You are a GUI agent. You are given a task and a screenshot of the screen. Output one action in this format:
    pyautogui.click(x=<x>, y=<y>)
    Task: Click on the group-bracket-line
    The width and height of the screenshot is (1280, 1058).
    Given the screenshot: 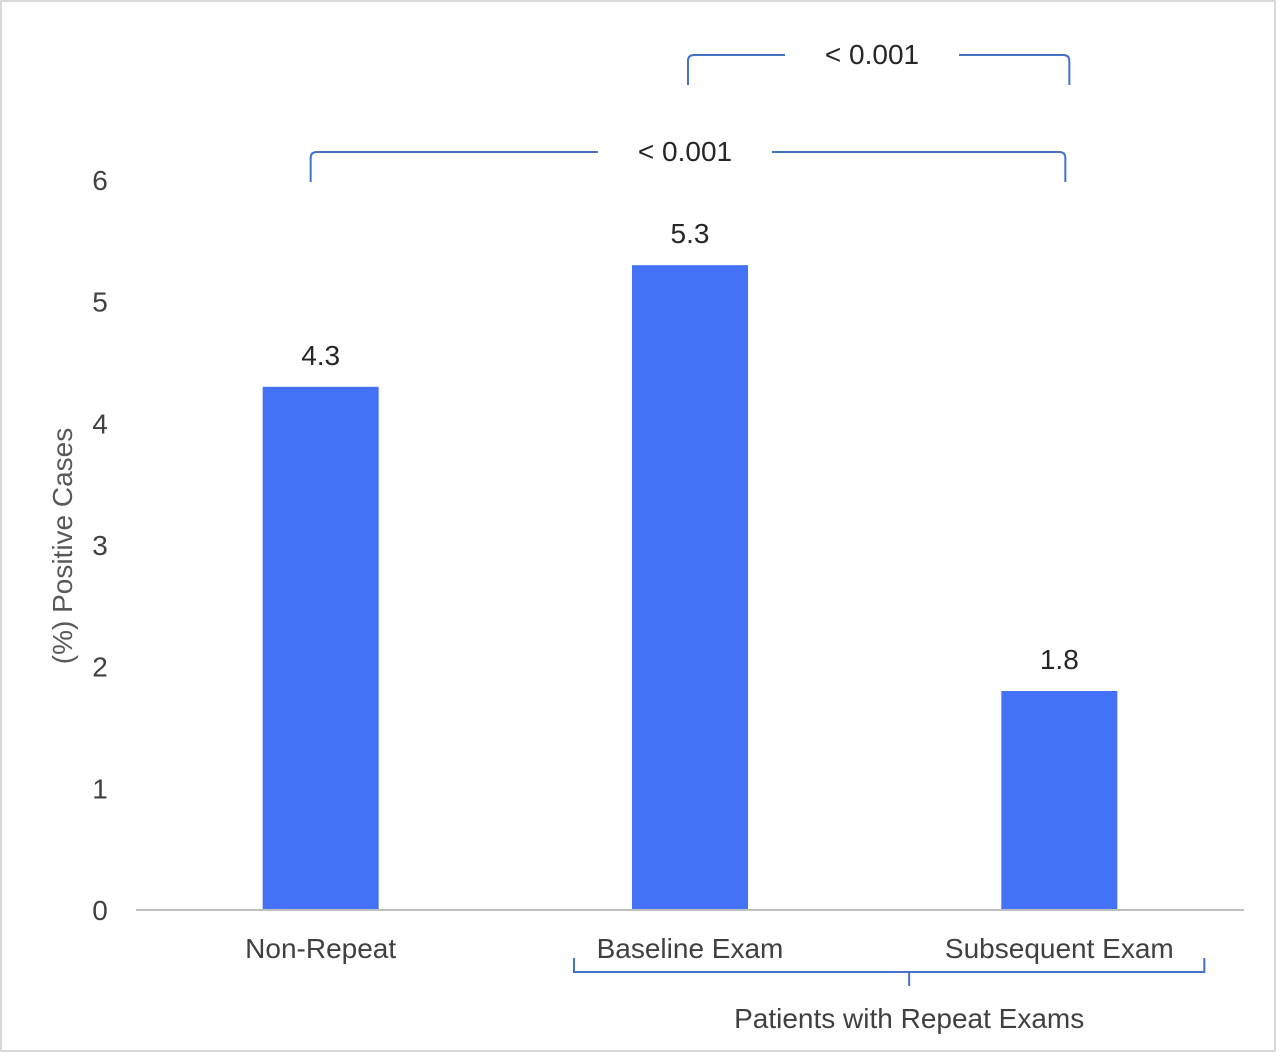 What is the action you would take?
    pyautogui.click(x=889, y=972)
    